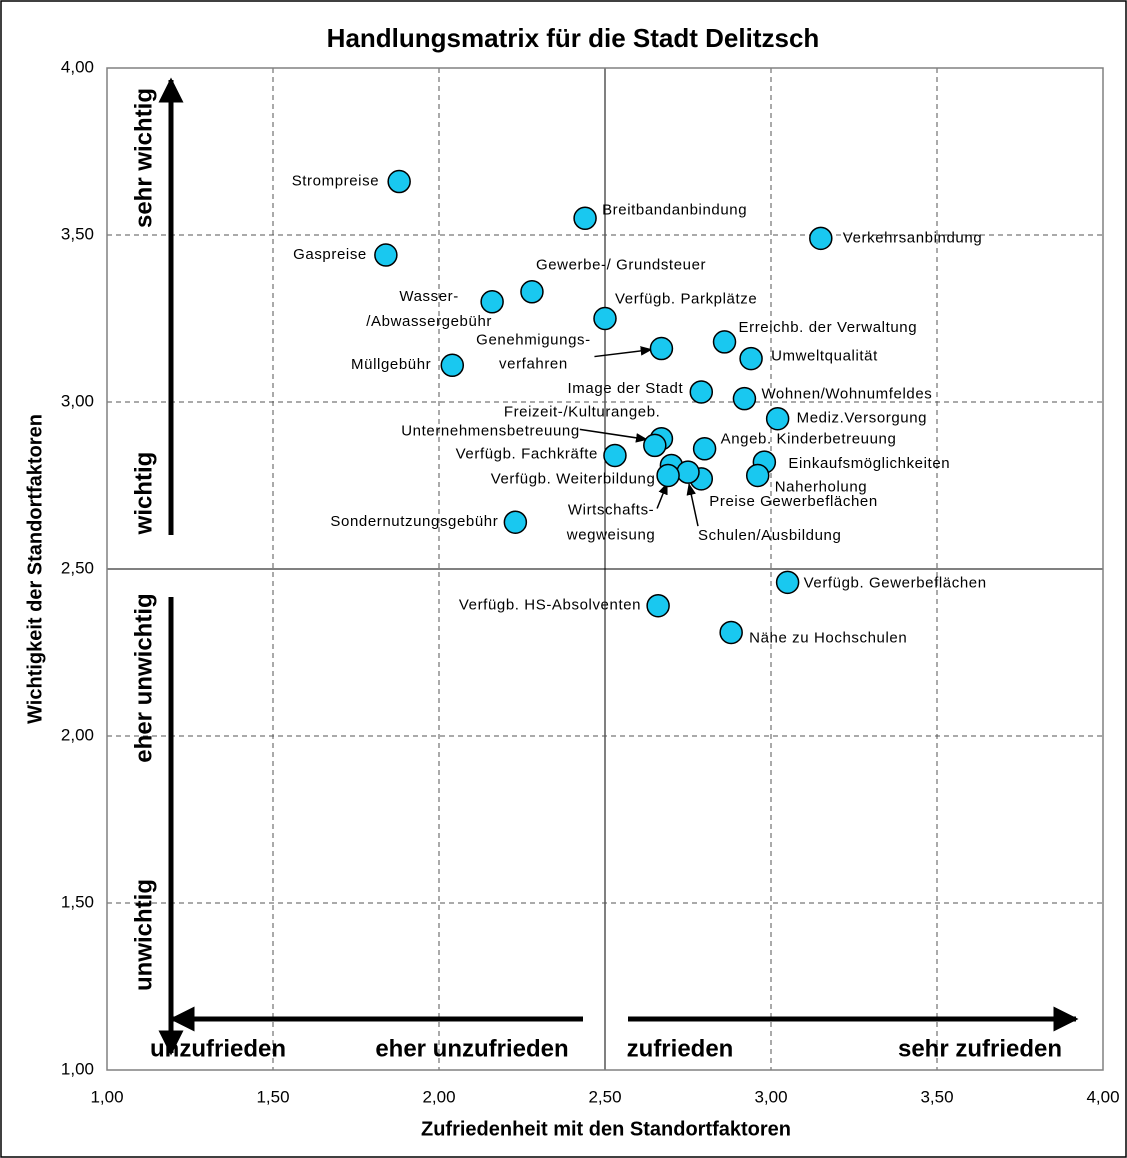 Image resolution: width=1127 pixels, height=1158 pixels. Describe the element at coordinates (809, 439) in the screenshot. I see `point-label: Angeb. Kinderbetreuung` at that location.